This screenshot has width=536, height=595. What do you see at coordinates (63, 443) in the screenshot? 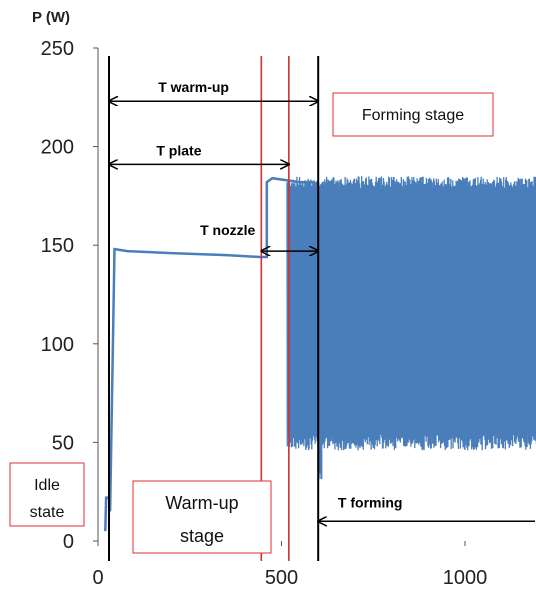
I see `y-tick-label: 50` at bounding box center [63, 443].